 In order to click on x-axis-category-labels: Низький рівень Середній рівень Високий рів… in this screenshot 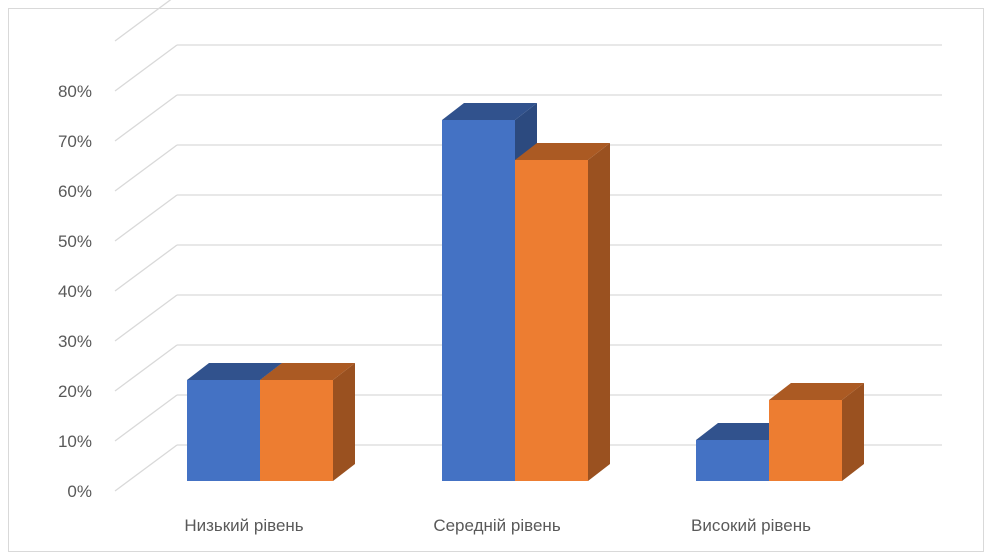, I will do `click(497, 525)`.